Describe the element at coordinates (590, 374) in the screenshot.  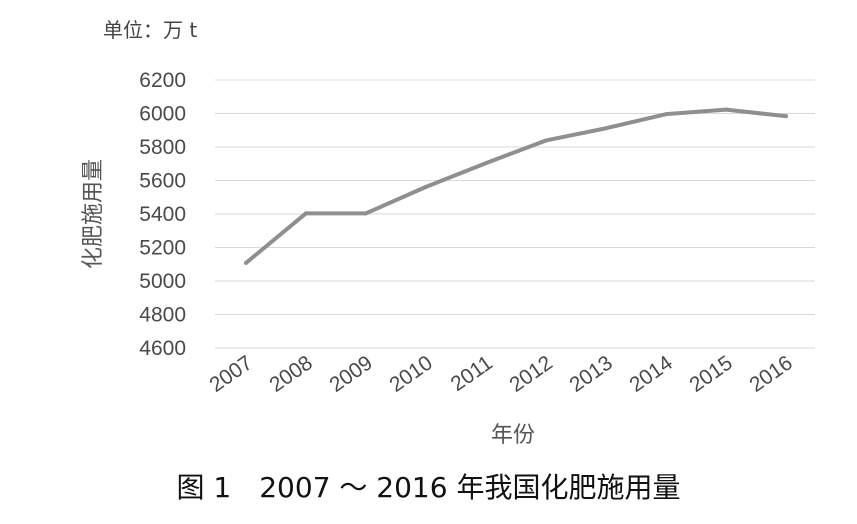
I see `x-tick-label-2013: 2013` at that location.